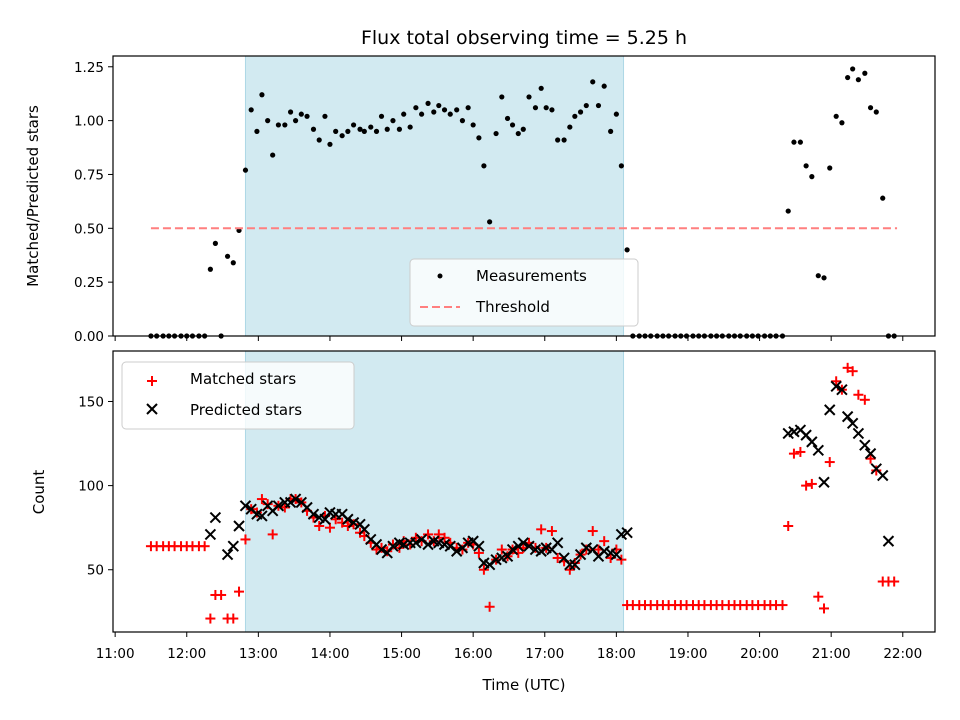  I want to click on x-tick-label: 22:00, so click(902, 654).